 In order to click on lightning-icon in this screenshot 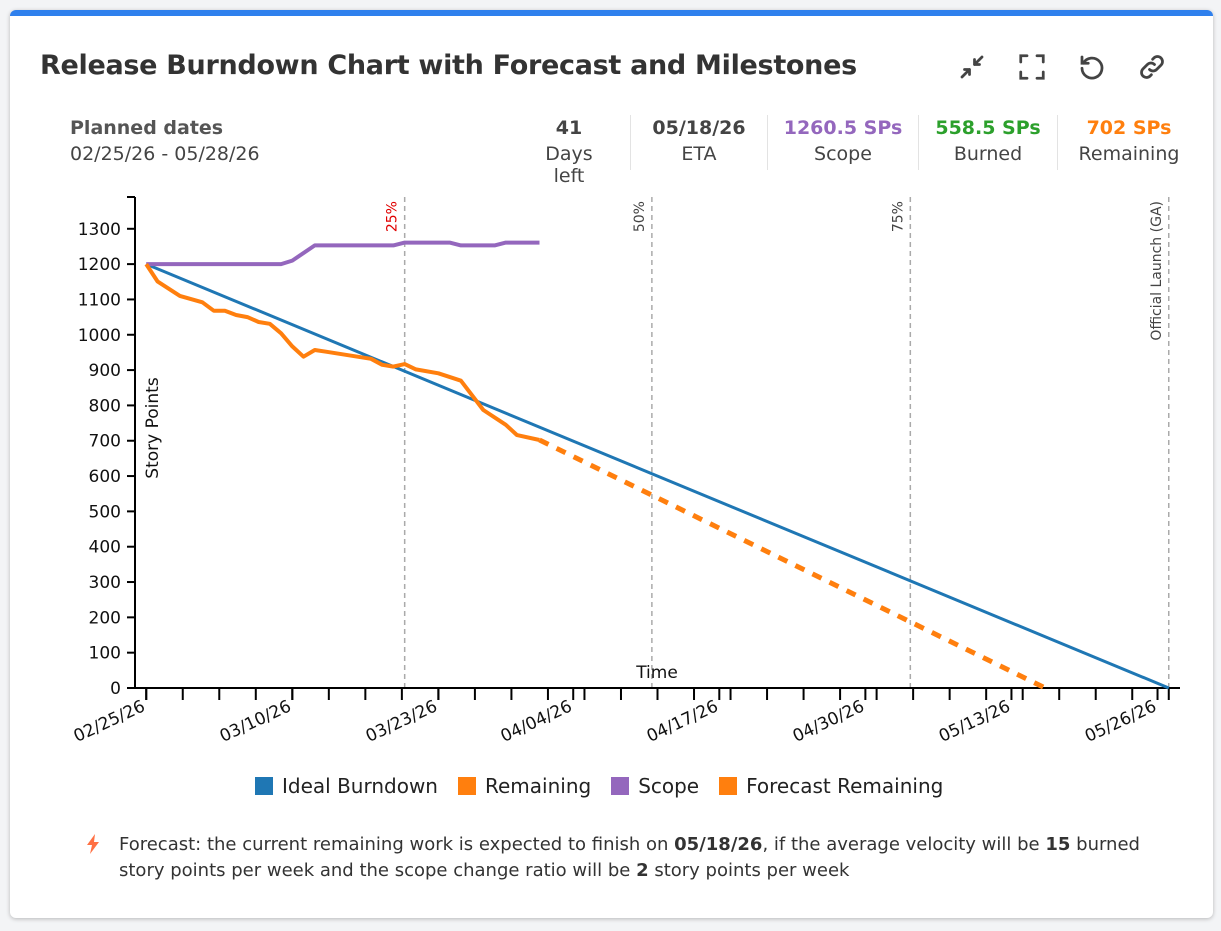, I will do `click(93, 846)`.